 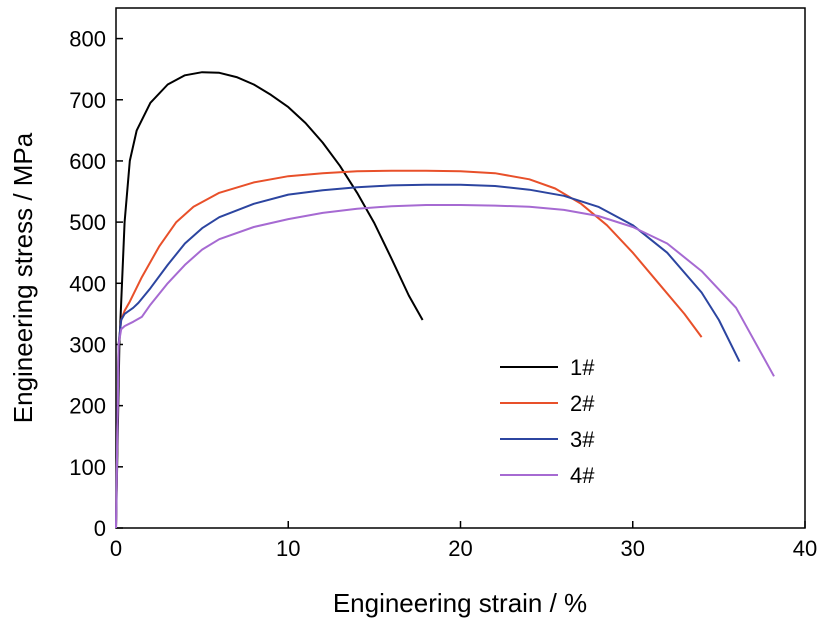 What do you see at coordinates (87, 161) in the screenshot?
I see `y-tick-label: 600` at bounding box center [87, 161].